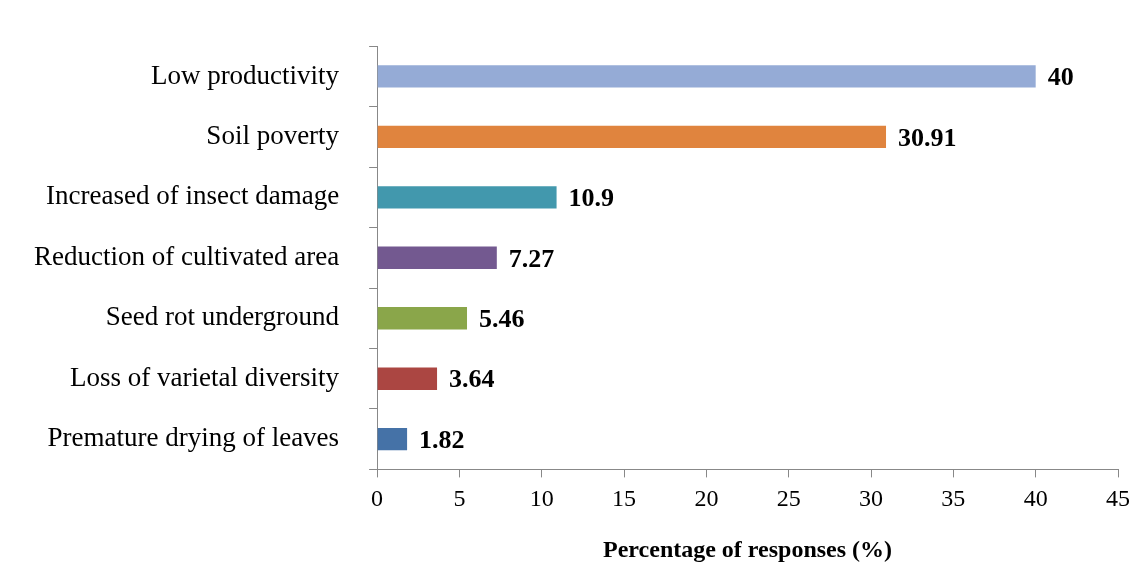 The width and height of the screenshot is (1138, 571). I want to click on x-tick-label: 0, so click(377, 498).